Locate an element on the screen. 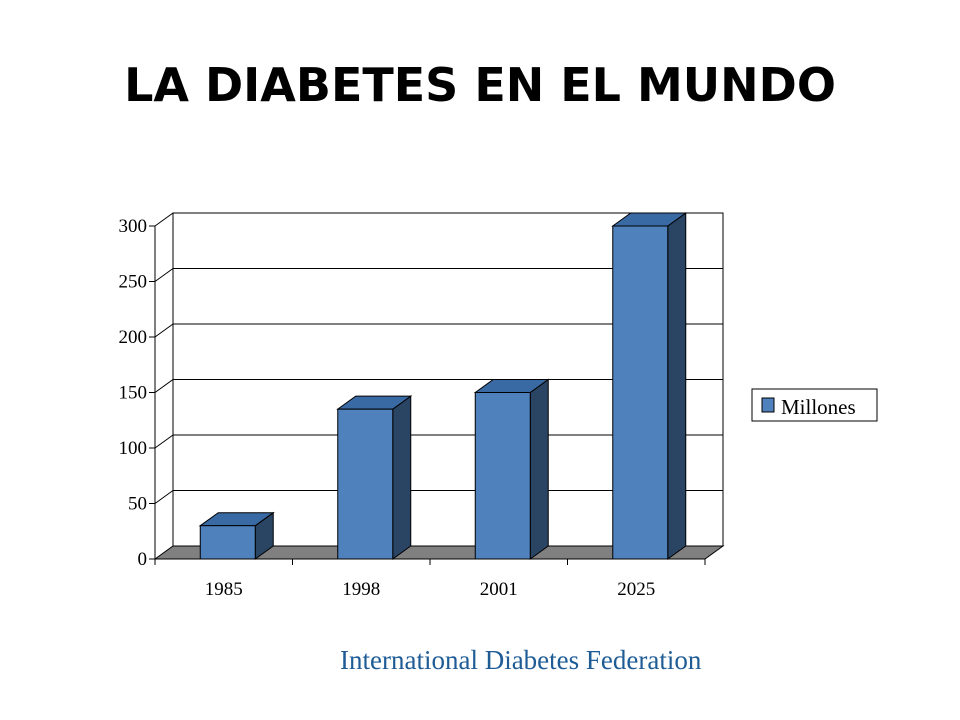  bar-front-1985 is located at coordinates (227, 542).